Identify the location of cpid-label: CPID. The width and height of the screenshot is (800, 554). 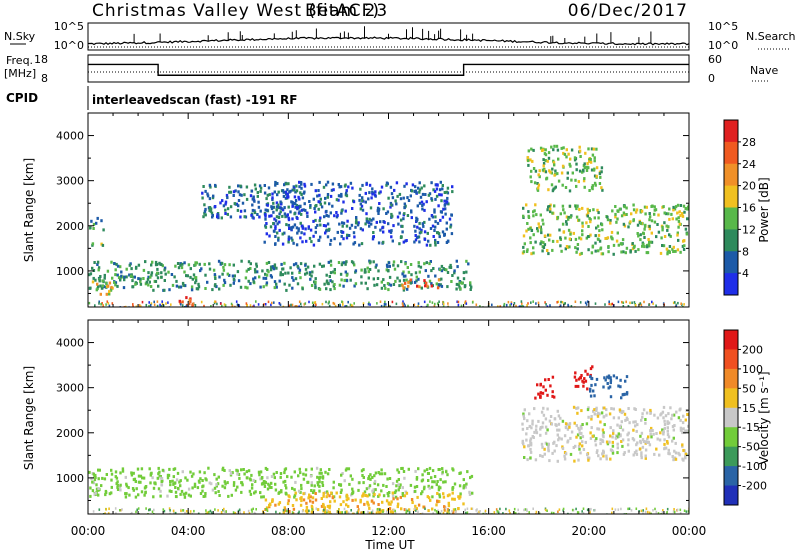
(22, 98).